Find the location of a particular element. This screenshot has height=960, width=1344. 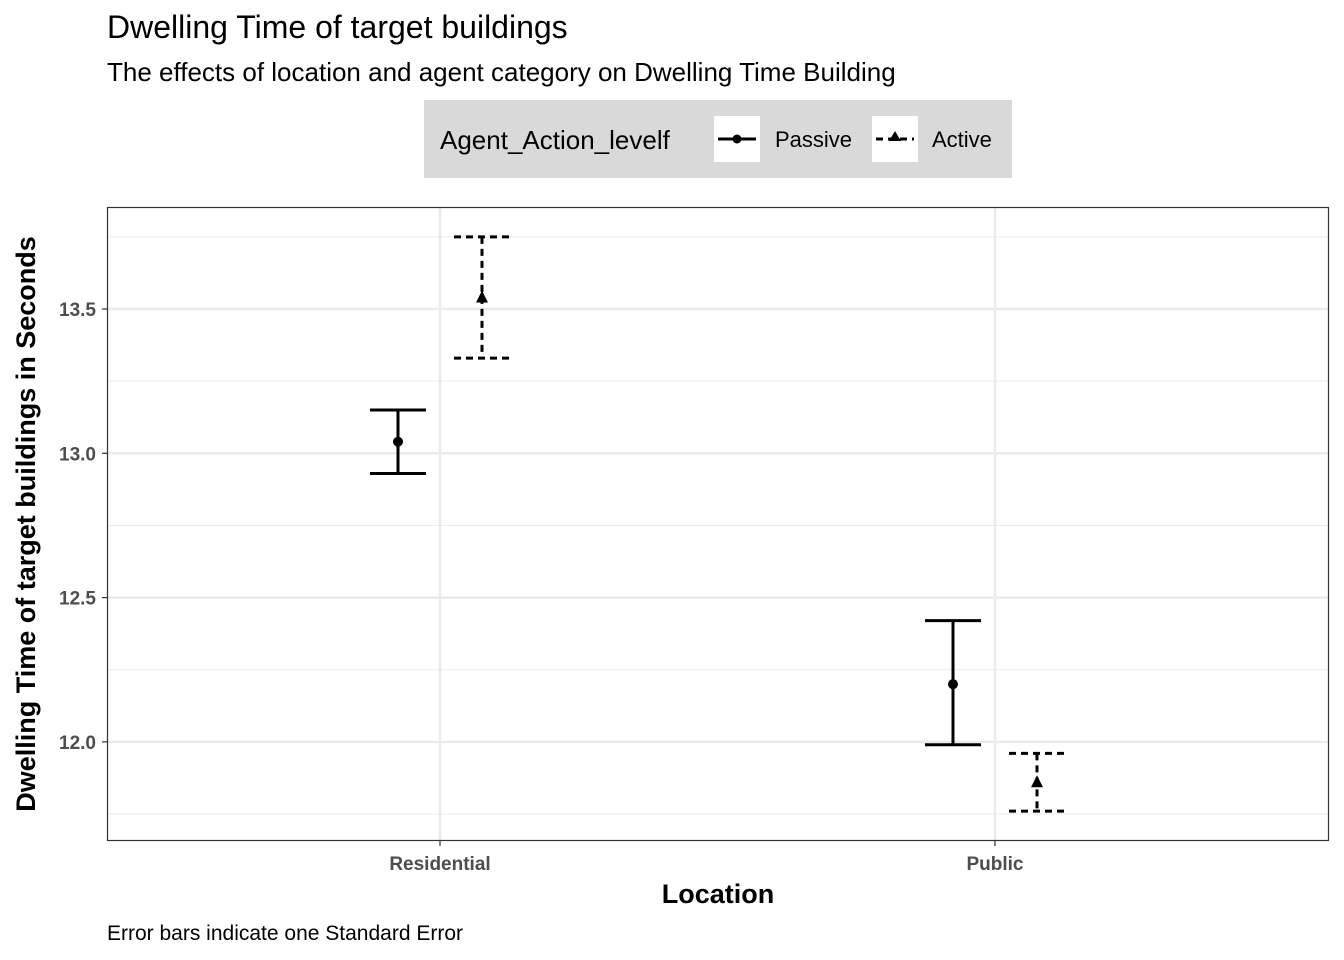

legend-label-passive: Passive is located at coordinates (813, 139).